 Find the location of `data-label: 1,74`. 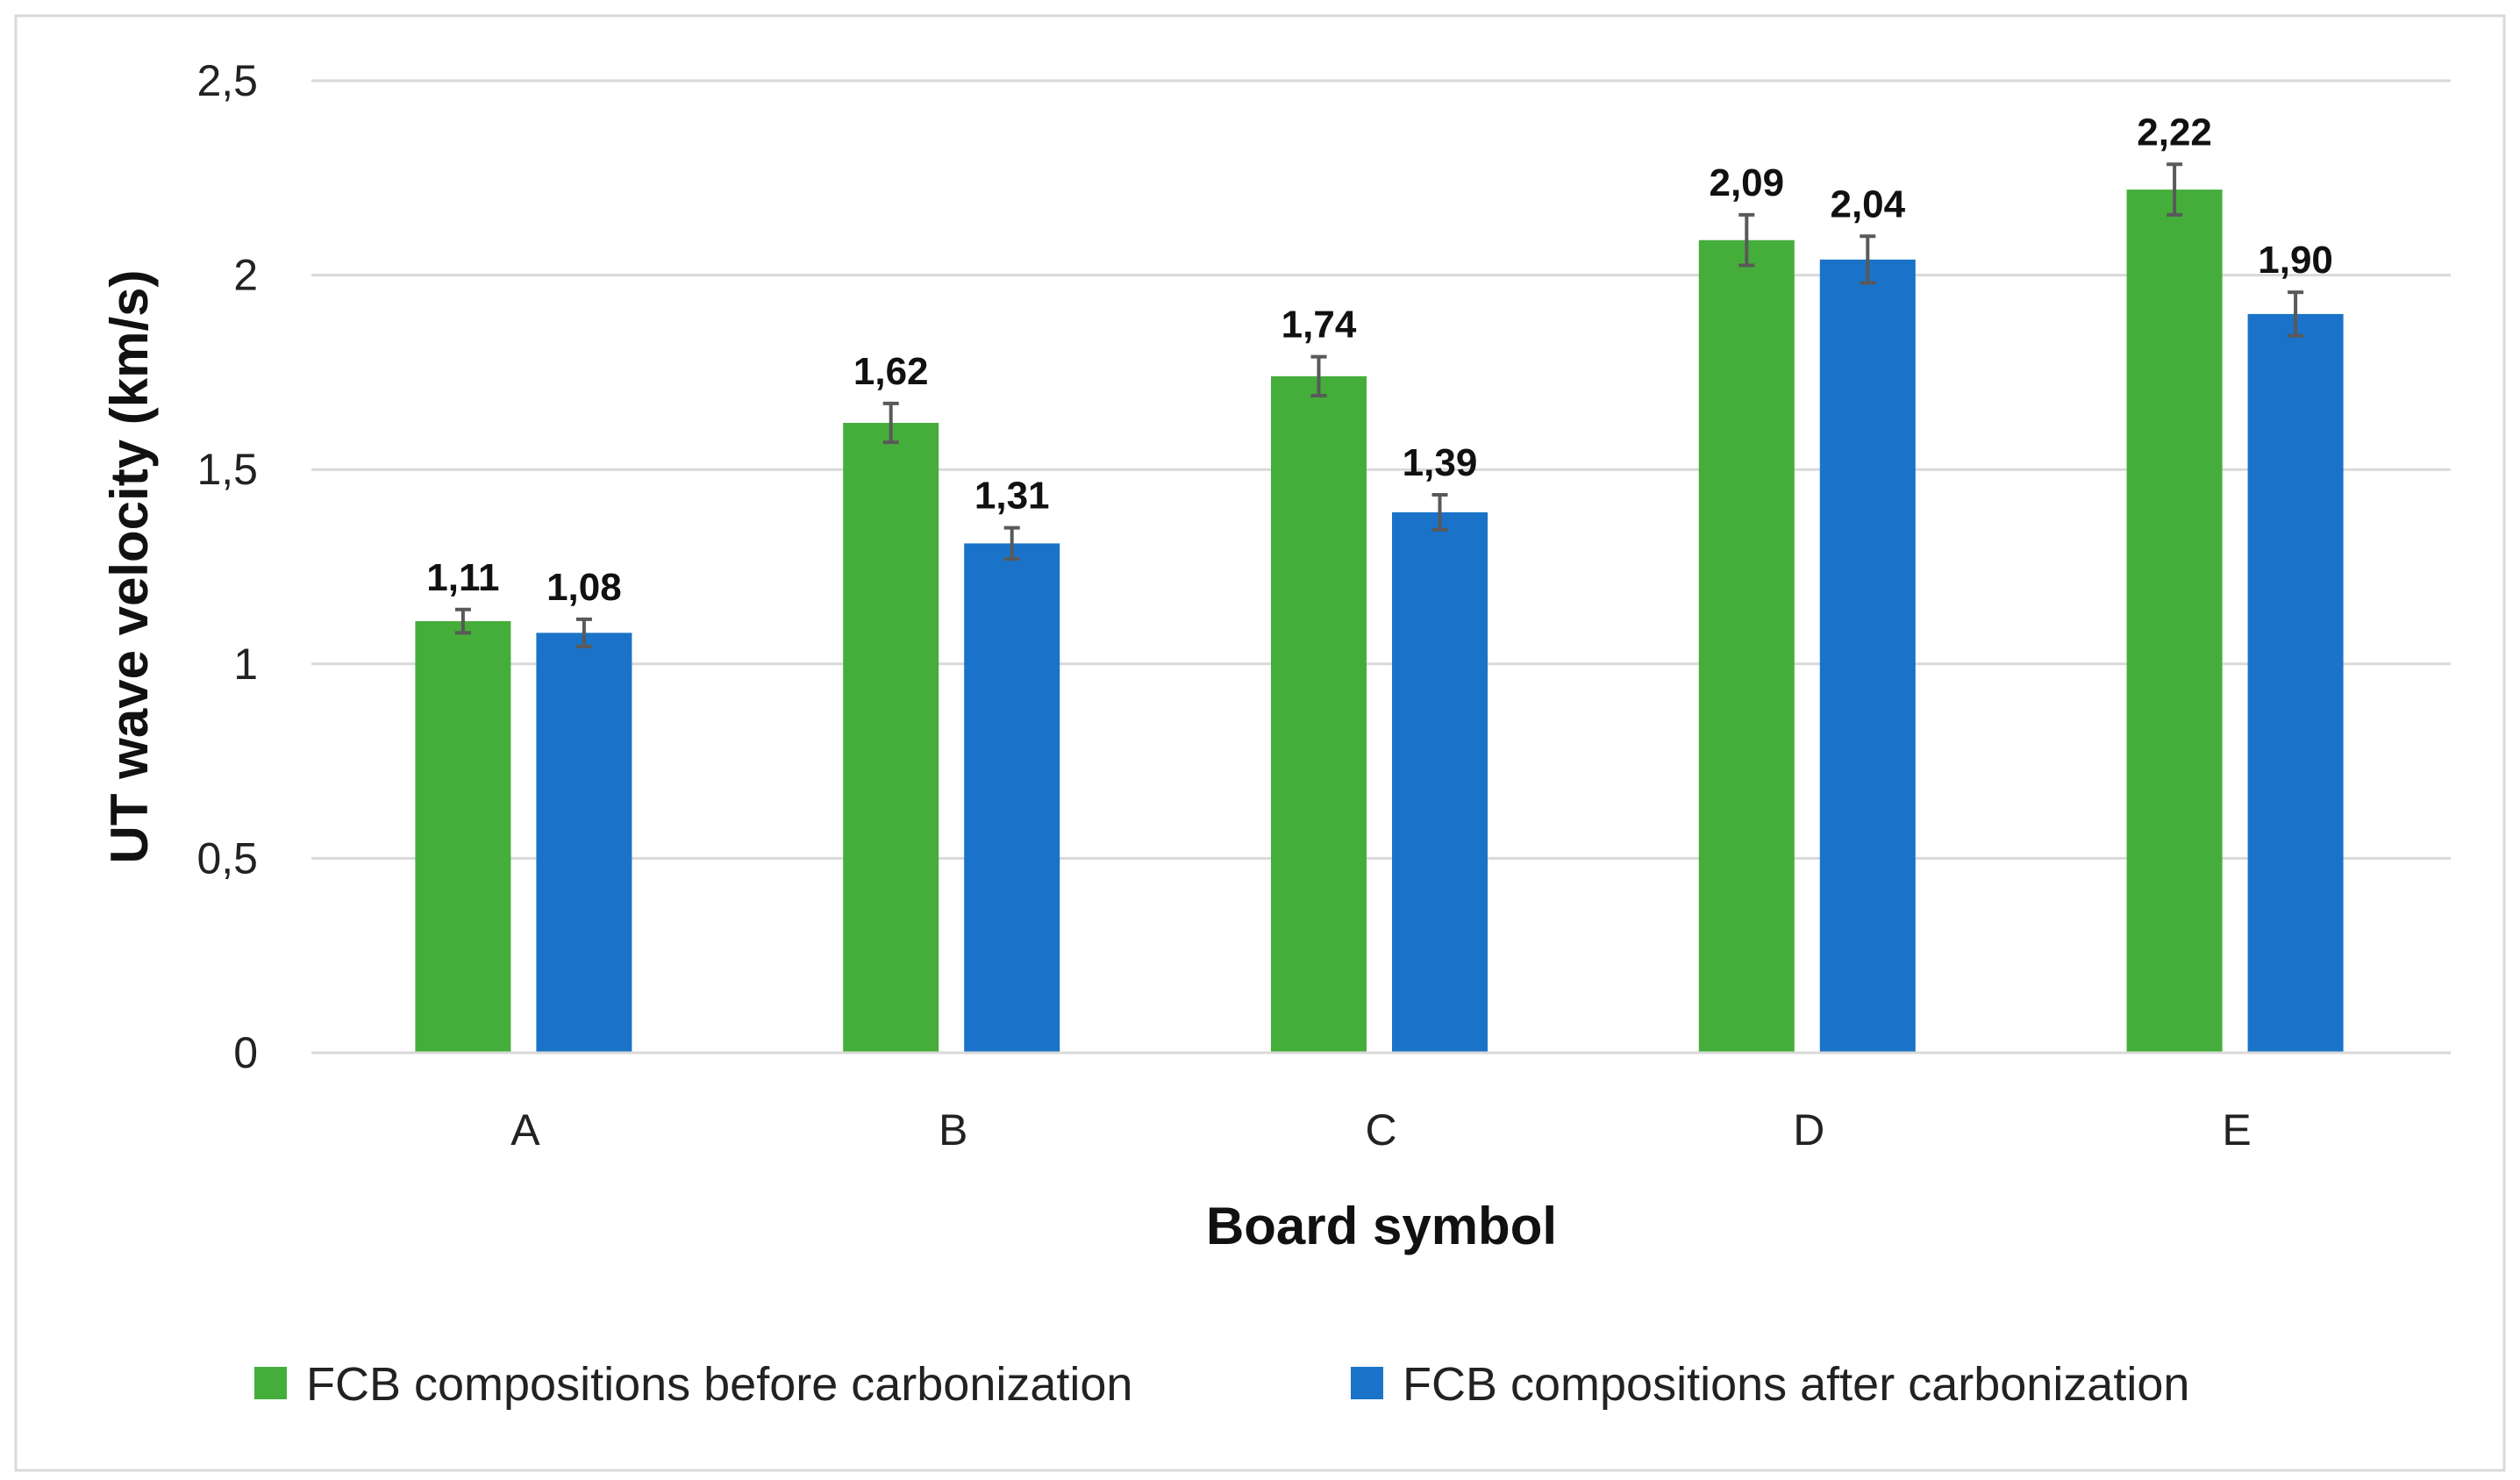

data-label: 1,74 is located at coordinates (1319, 325).